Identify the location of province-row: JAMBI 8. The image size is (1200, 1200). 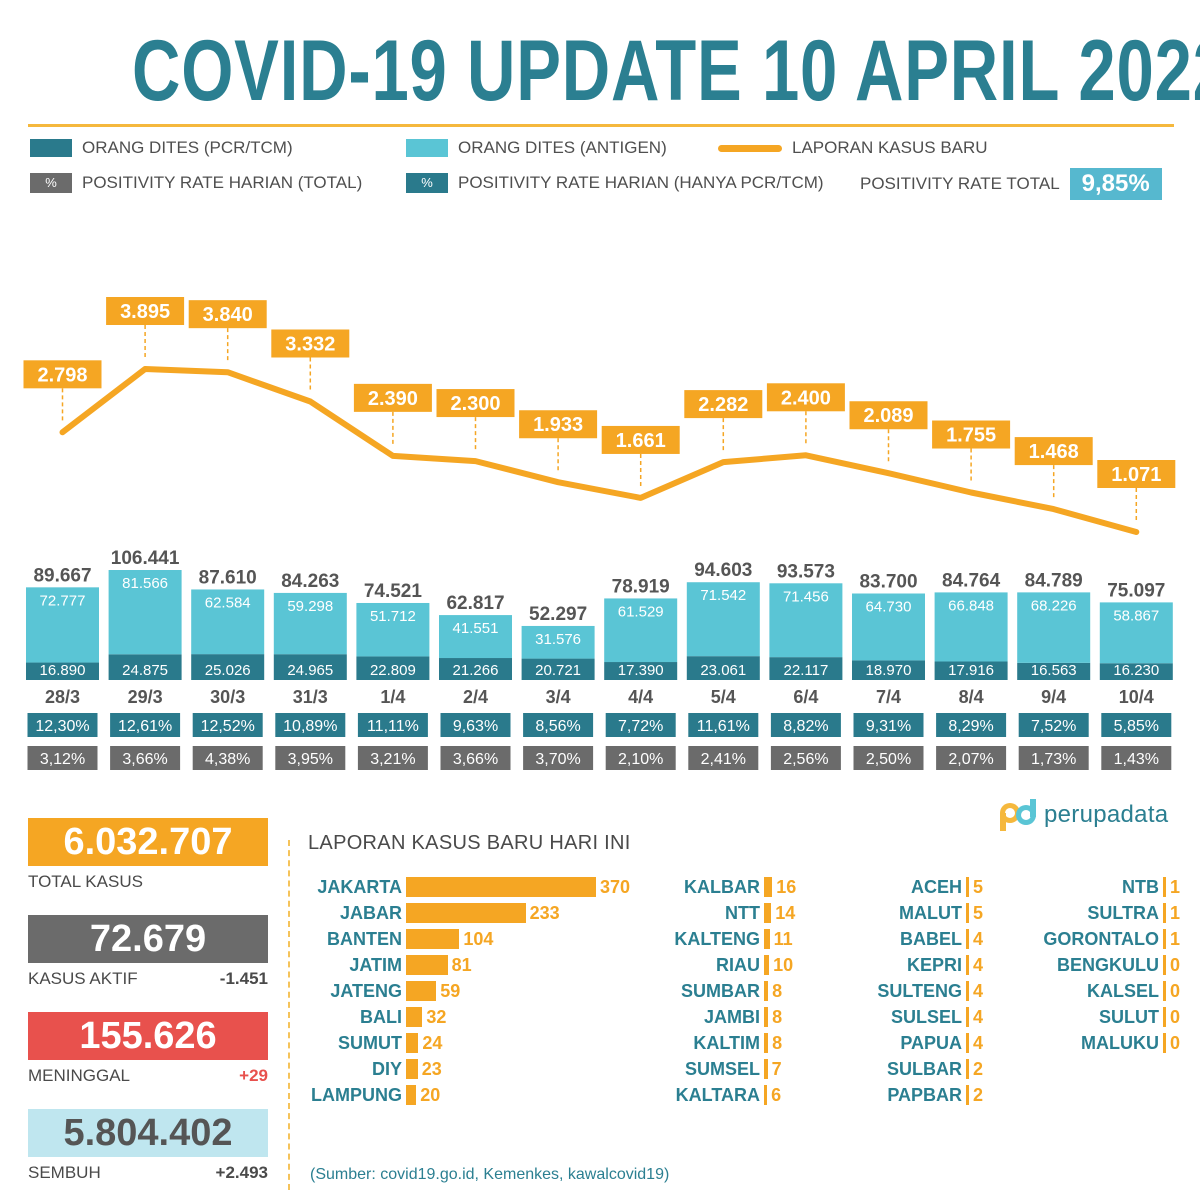
(600, 1017).